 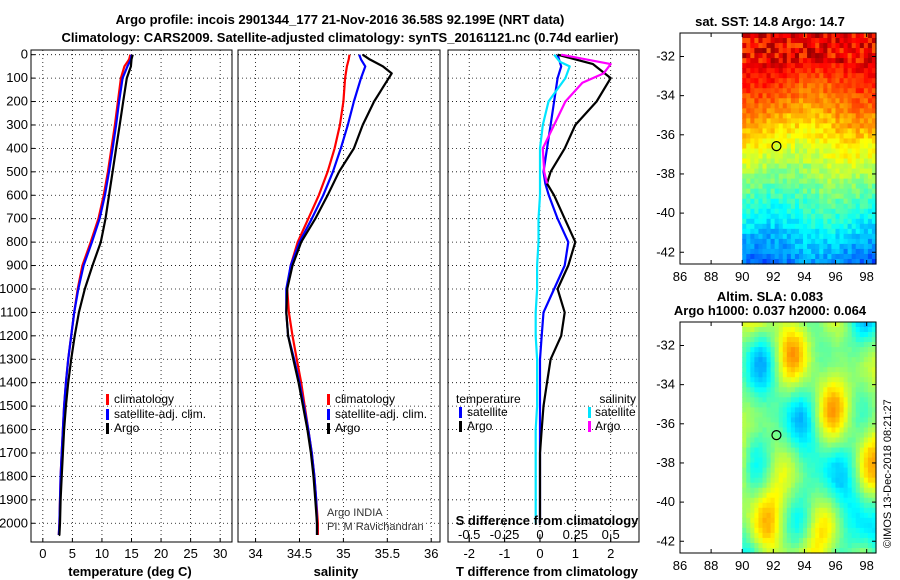 What do you see at coordinates (773, 276) in the screenshot?
I see `lon-tick-label: 92` at bounding box center [773, 276].